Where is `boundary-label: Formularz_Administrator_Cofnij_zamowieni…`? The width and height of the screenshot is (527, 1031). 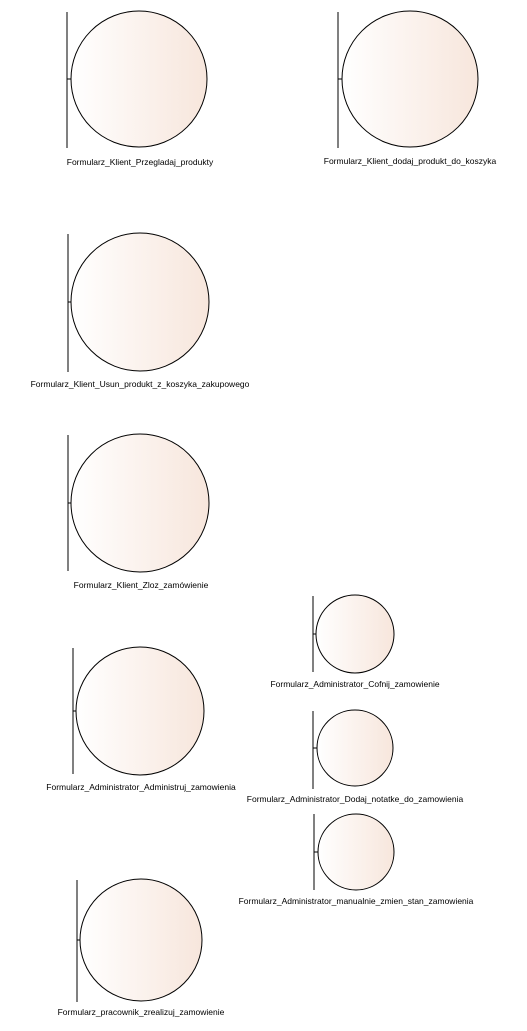
boundary-label: Formularz_Administrator_Cofnij_zamowieni… is located at coordinates (355, 684).